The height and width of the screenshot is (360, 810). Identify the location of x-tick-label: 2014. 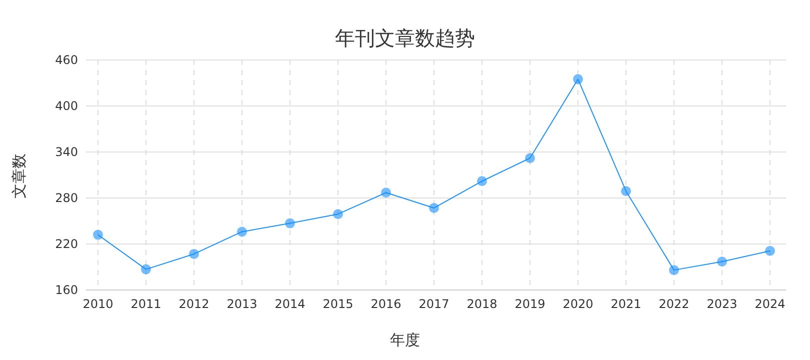
(290, 304).